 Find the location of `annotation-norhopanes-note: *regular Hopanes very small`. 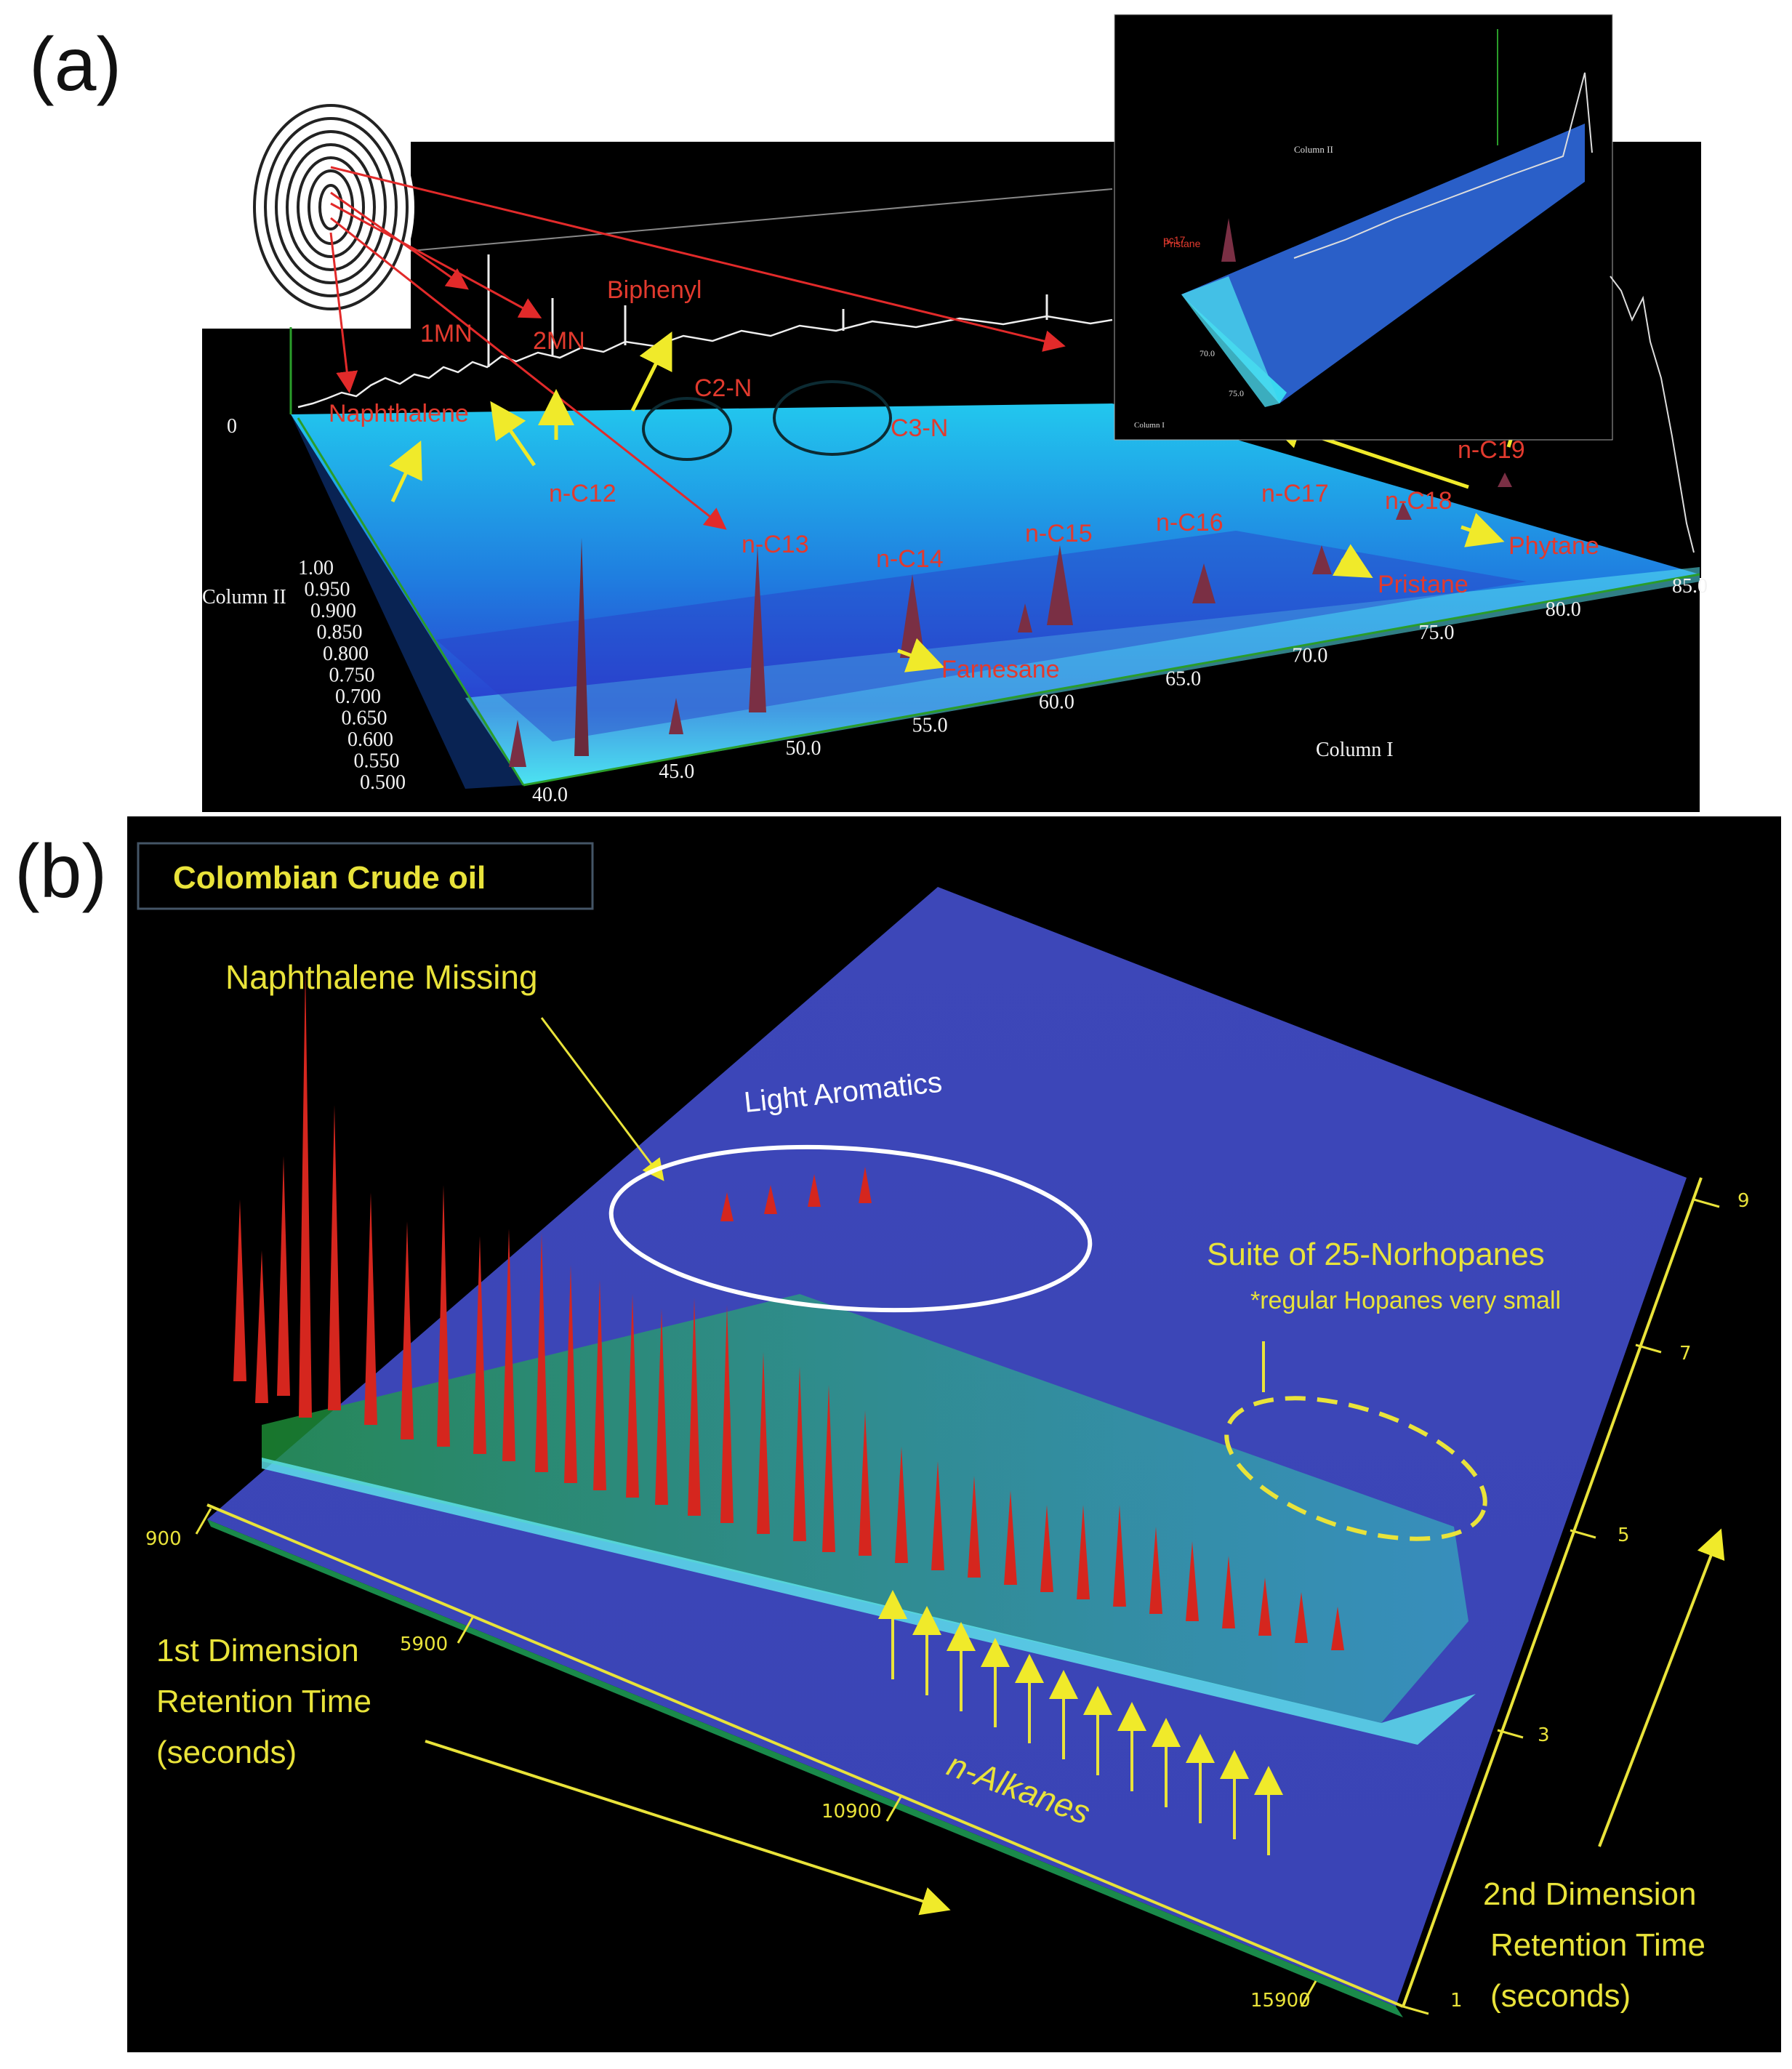

annotation-norhopanes-note: *regular Hopanes very small is located at coordinates (1405, 1300).